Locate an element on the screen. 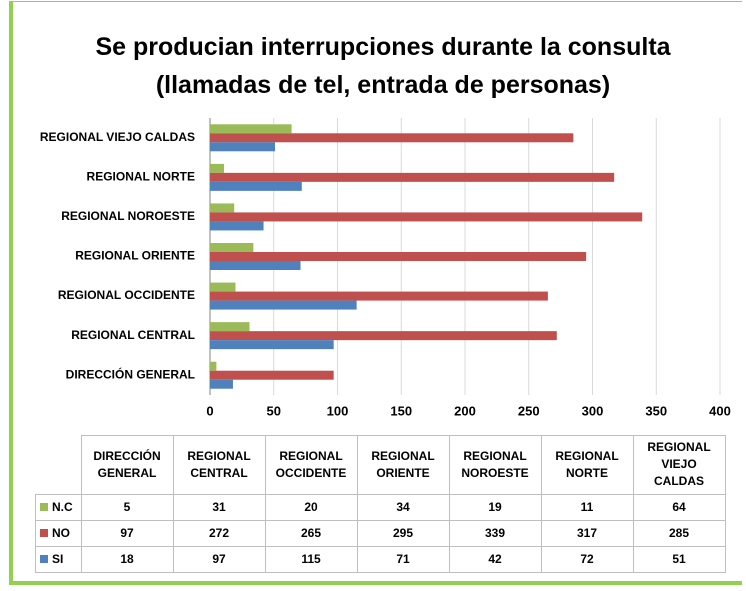 The width and height of the screenshot is (746, 591). column-header: DIRECCIÓN GENERAL is located at coordinates (127, 465).